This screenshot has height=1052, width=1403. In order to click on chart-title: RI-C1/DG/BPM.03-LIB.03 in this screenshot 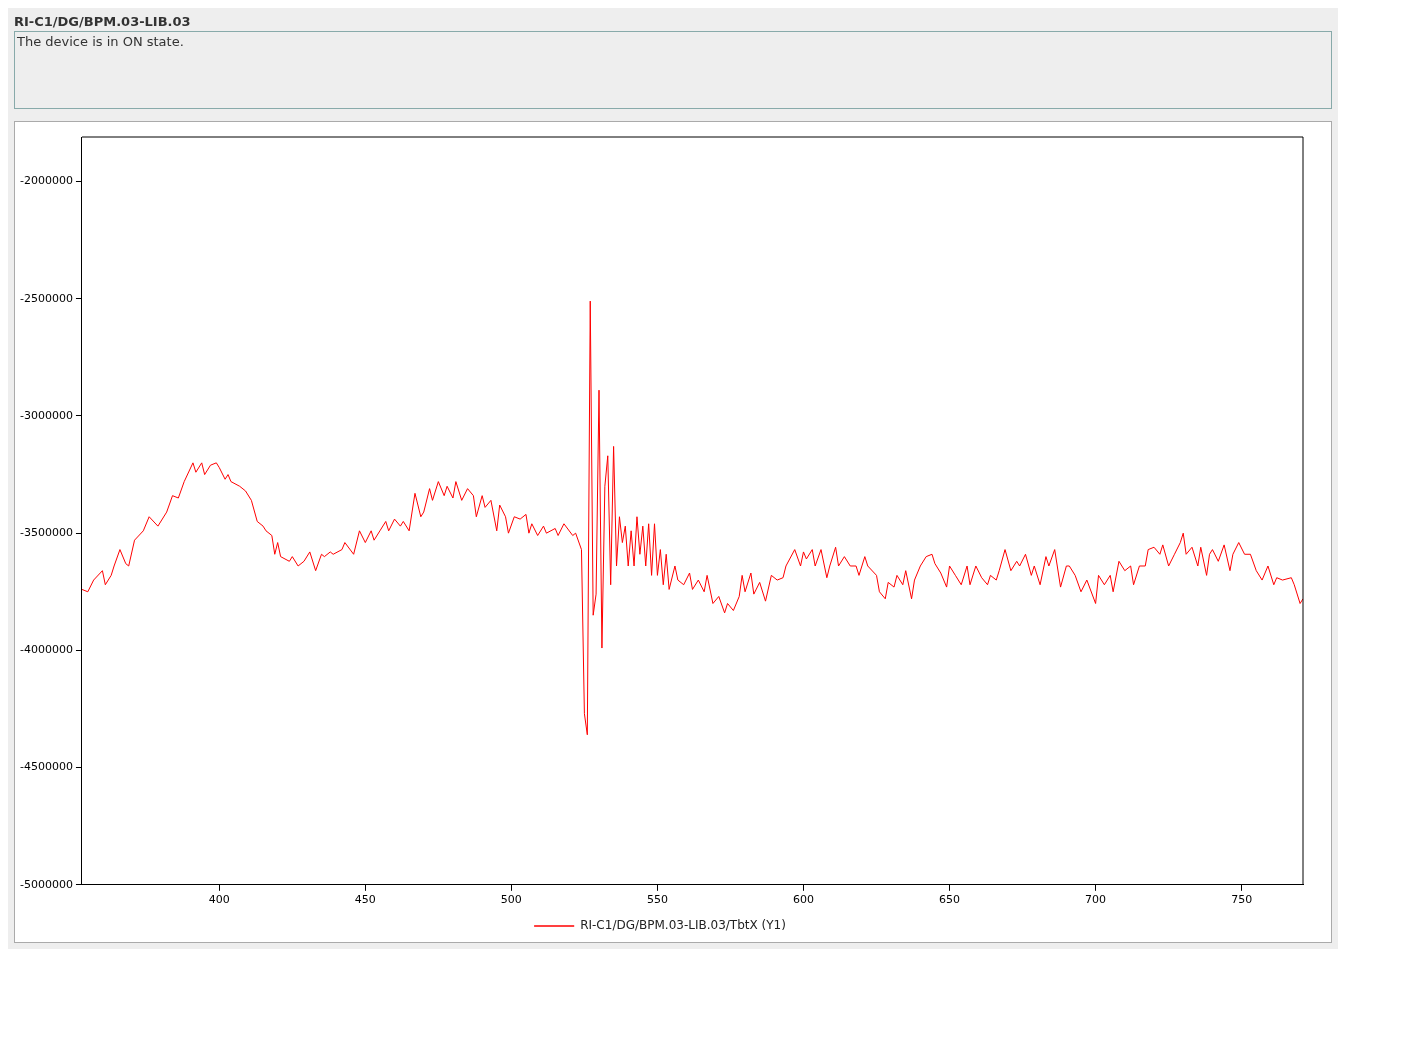, I will do `click(103, 21)`.